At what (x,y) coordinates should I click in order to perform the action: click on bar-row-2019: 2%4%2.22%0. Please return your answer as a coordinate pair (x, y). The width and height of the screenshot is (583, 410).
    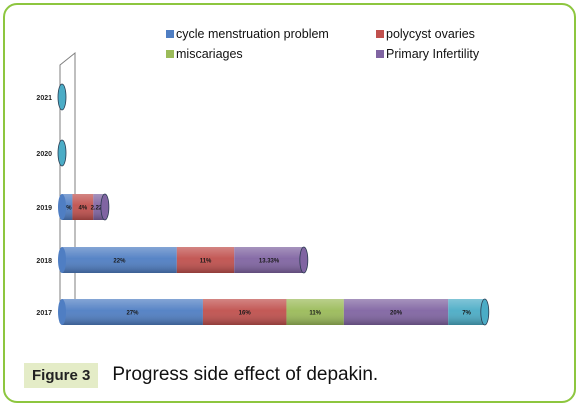
    Looking at the image, I should click on (84, 207).